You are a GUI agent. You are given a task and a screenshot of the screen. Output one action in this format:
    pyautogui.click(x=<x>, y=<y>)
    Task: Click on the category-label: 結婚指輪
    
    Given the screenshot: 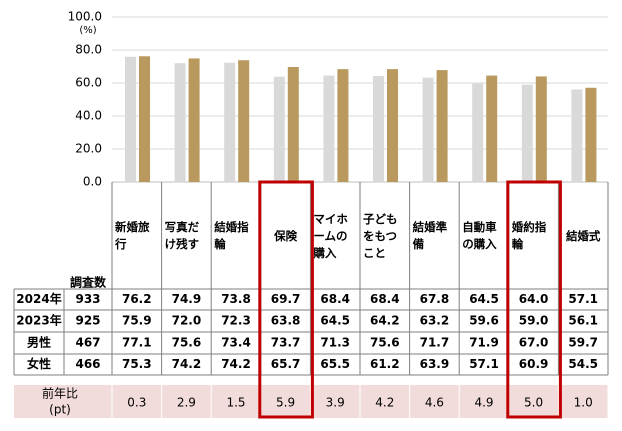 What is the action you would take?
    pyautogui.click(x=231, y=235)
    